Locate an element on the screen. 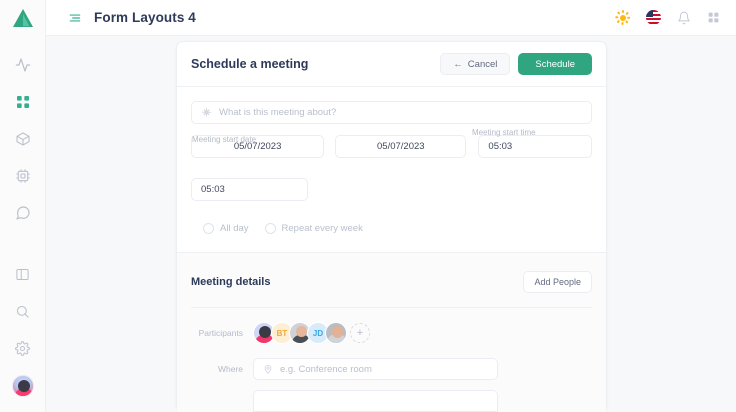 The height and width of the screenshot is (412, 736). meeting-start-date-input: 05/07/2023 is located at coordinates (258, 146).